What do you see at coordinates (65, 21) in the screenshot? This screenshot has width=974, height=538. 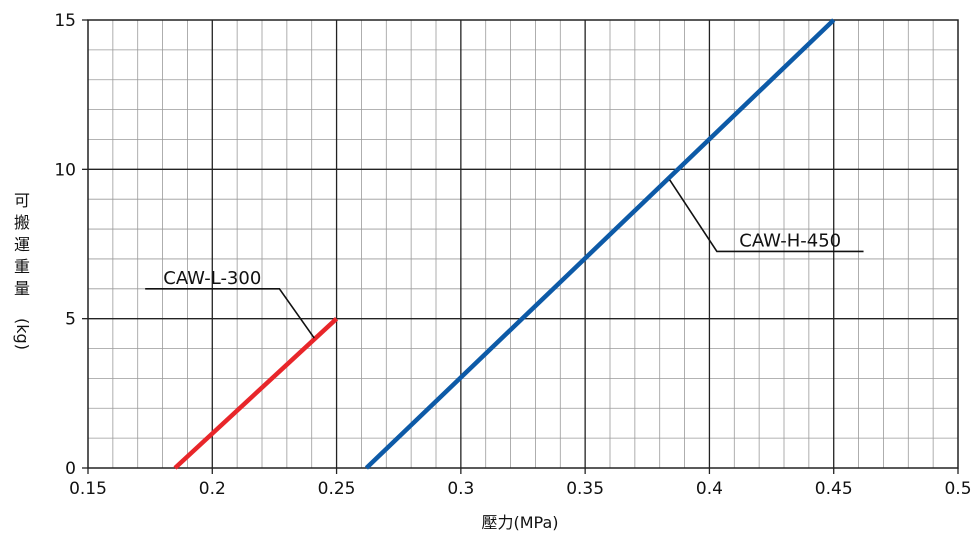 I see `y-tick-label: 15` at bounding box center [65, 21].